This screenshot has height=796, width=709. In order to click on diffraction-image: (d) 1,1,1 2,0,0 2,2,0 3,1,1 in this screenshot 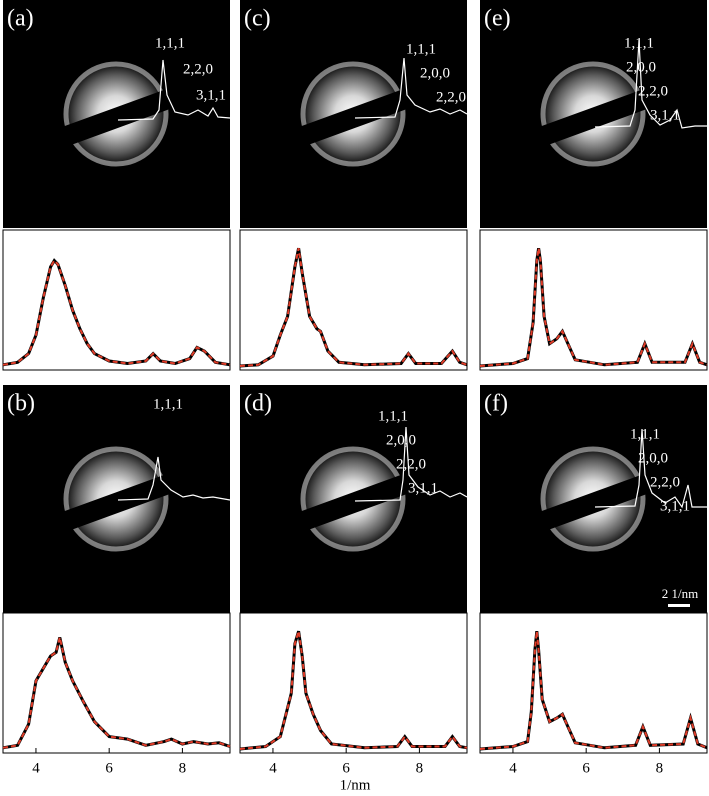, I will do `click(354, 499)`.